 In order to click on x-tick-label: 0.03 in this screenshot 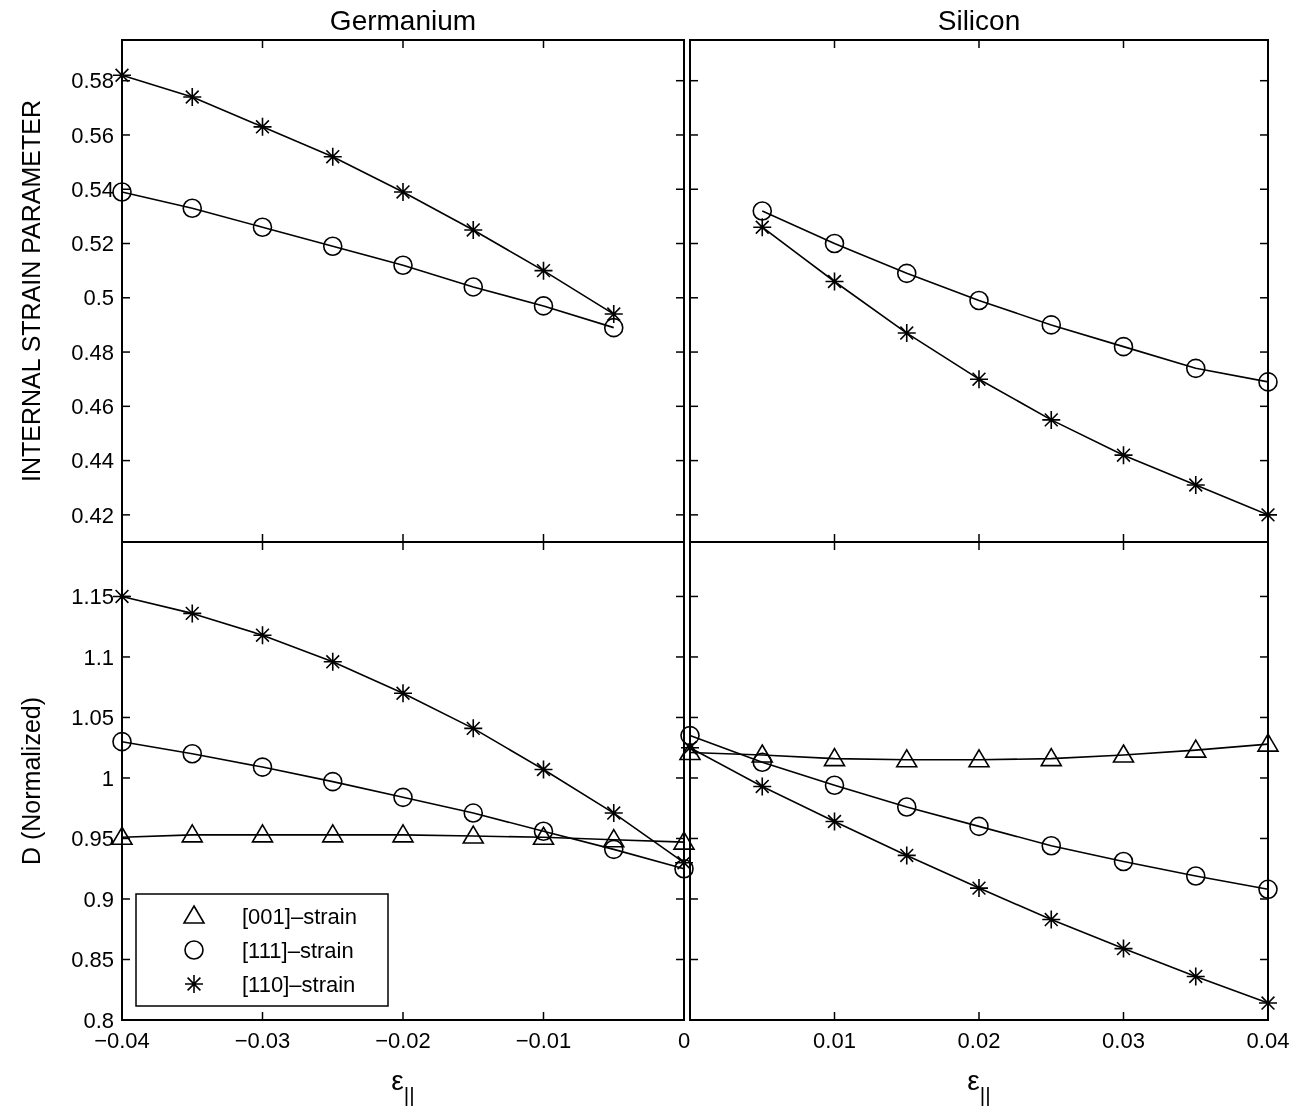, I will do `click(1123, 1040)`.